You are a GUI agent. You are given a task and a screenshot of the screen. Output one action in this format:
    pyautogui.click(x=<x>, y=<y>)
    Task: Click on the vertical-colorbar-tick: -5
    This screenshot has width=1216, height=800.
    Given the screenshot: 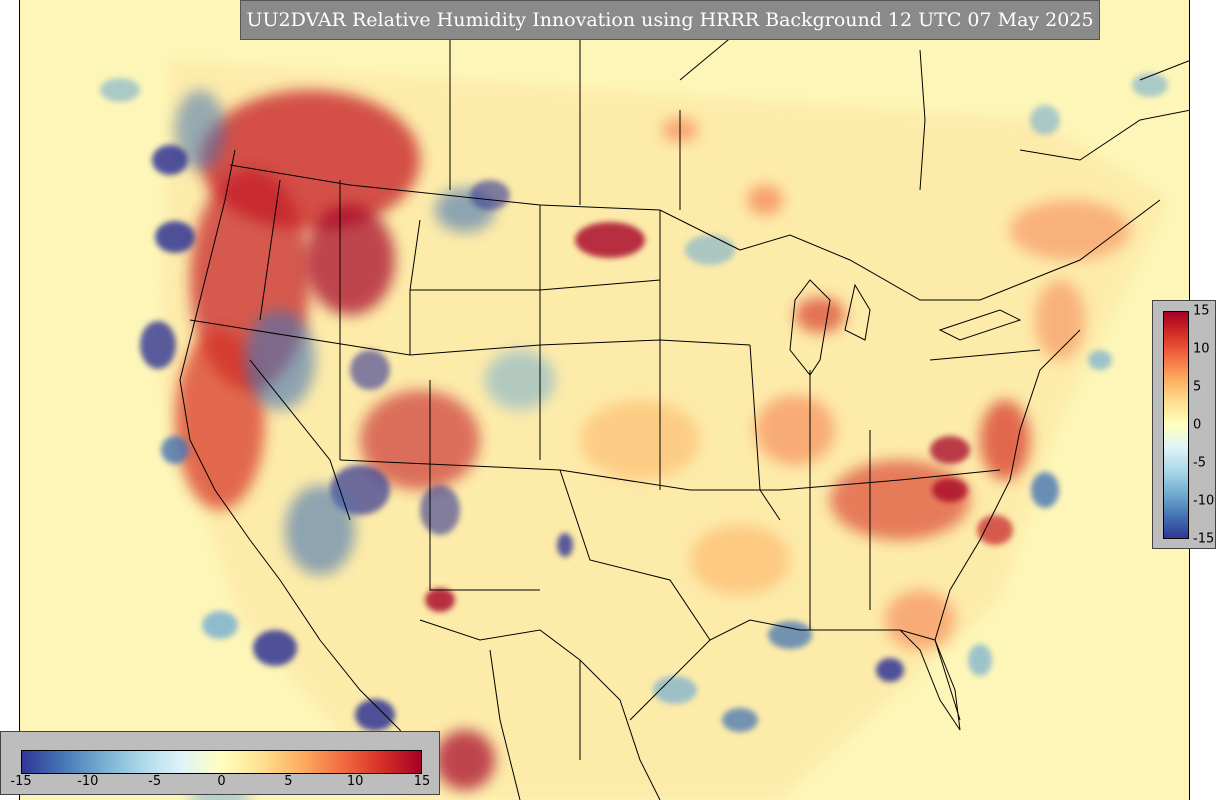 What is the action you would take?
    pyautogui.click(x=1199, y=463)
    